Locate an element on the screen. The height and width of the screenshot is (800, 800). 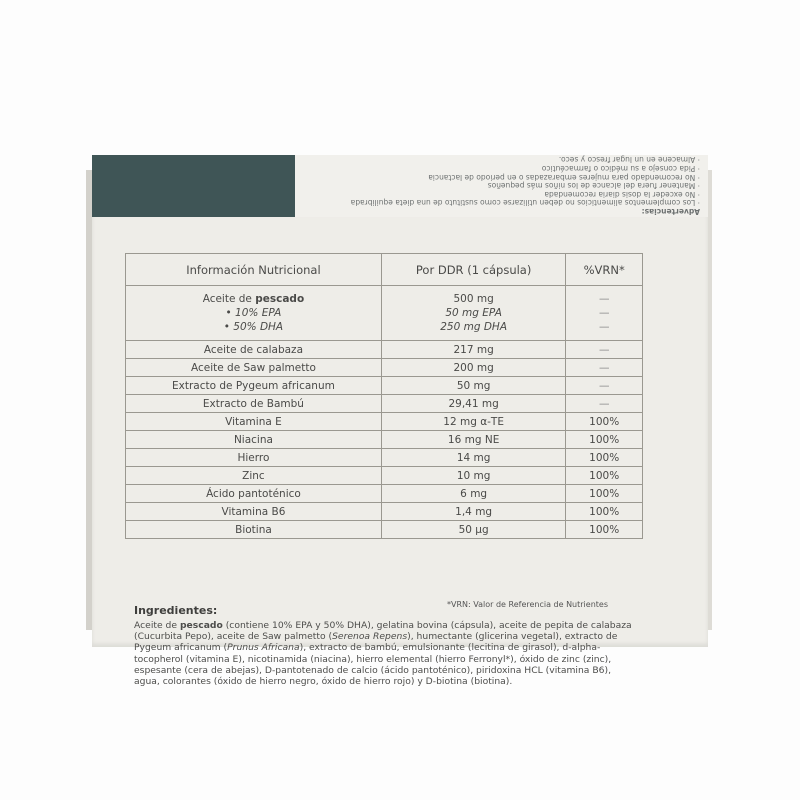
cell-name: Hierro is located at coordinates (253, 457).